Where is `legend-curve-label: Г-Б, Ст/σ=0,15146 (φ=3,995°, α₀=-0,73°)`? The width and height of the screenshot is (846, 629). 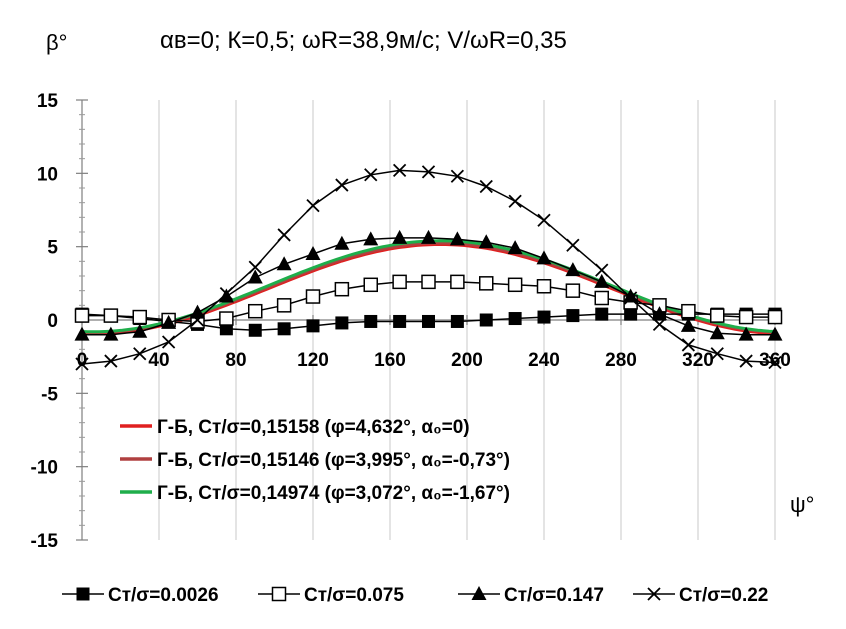
legend-curve-label: Г-Б, Ст/σ=0,15146 (φ=3,995°, α₀=-0,73°) is located at coordinates (333, 460).